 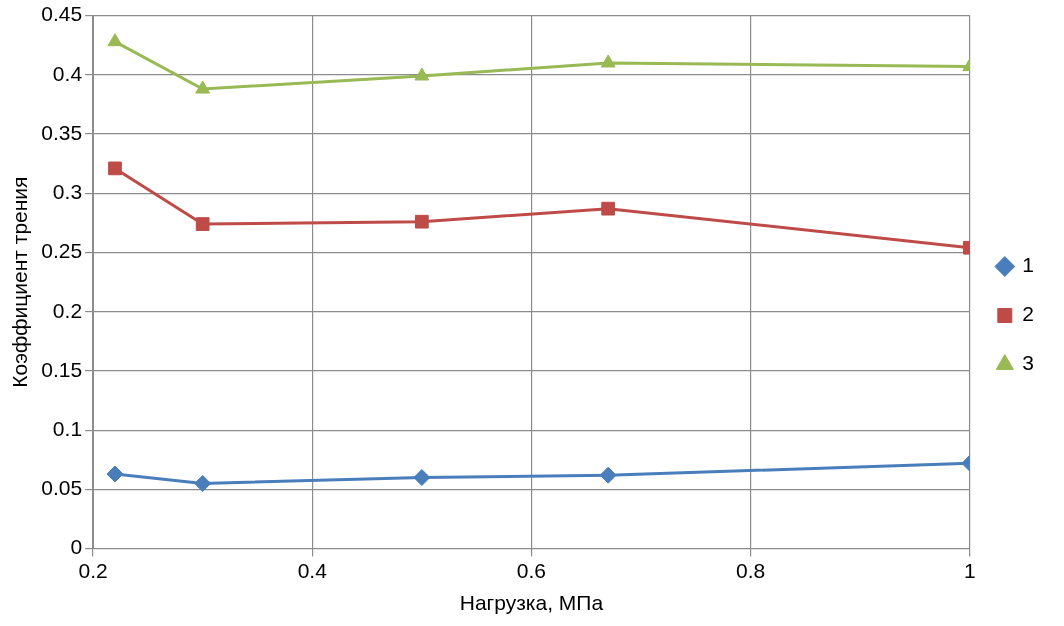 What do you see at coordinates (67, 73) in the screenshot?
I see `y-tick-label: 0.4` at bounding box center [67, 73].